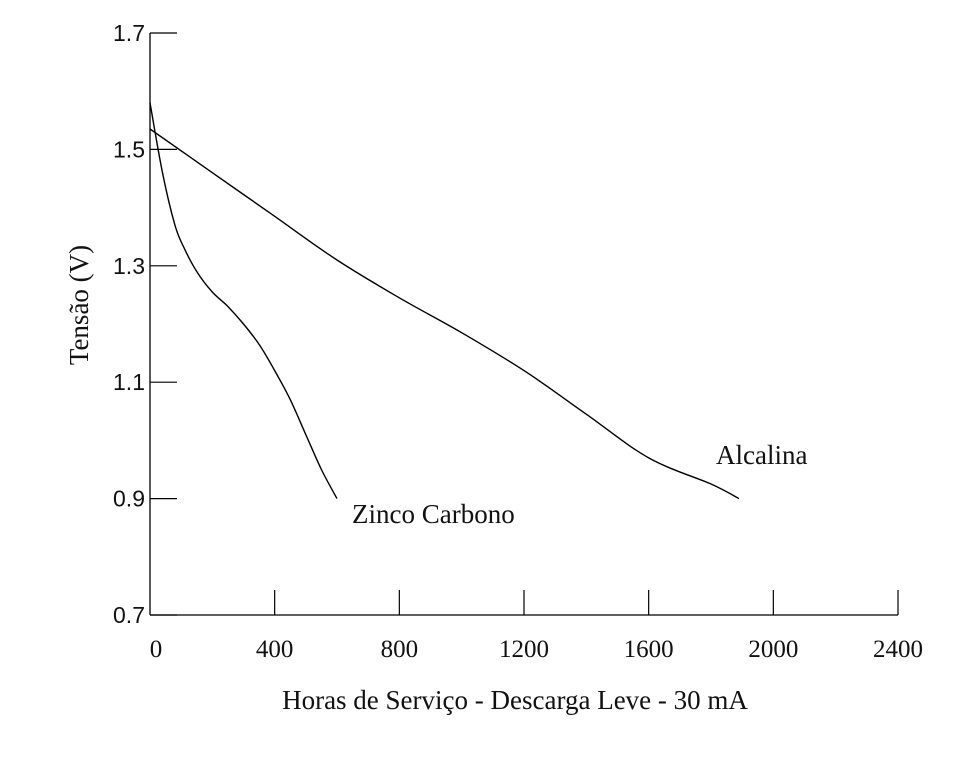 The height and width of the screenshot is (761, 963). Describe the element at coordinates (898, 649) in the screenshot. I see `x-tick-label: 2400` at that location.